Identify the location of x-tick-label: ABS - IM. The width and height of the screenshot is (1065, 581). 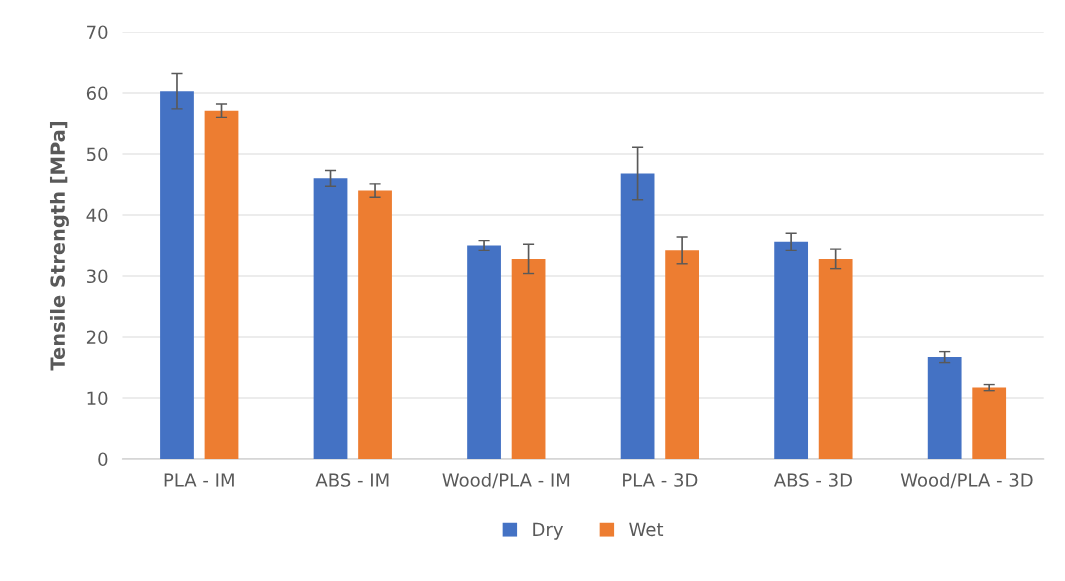
(352, 480).